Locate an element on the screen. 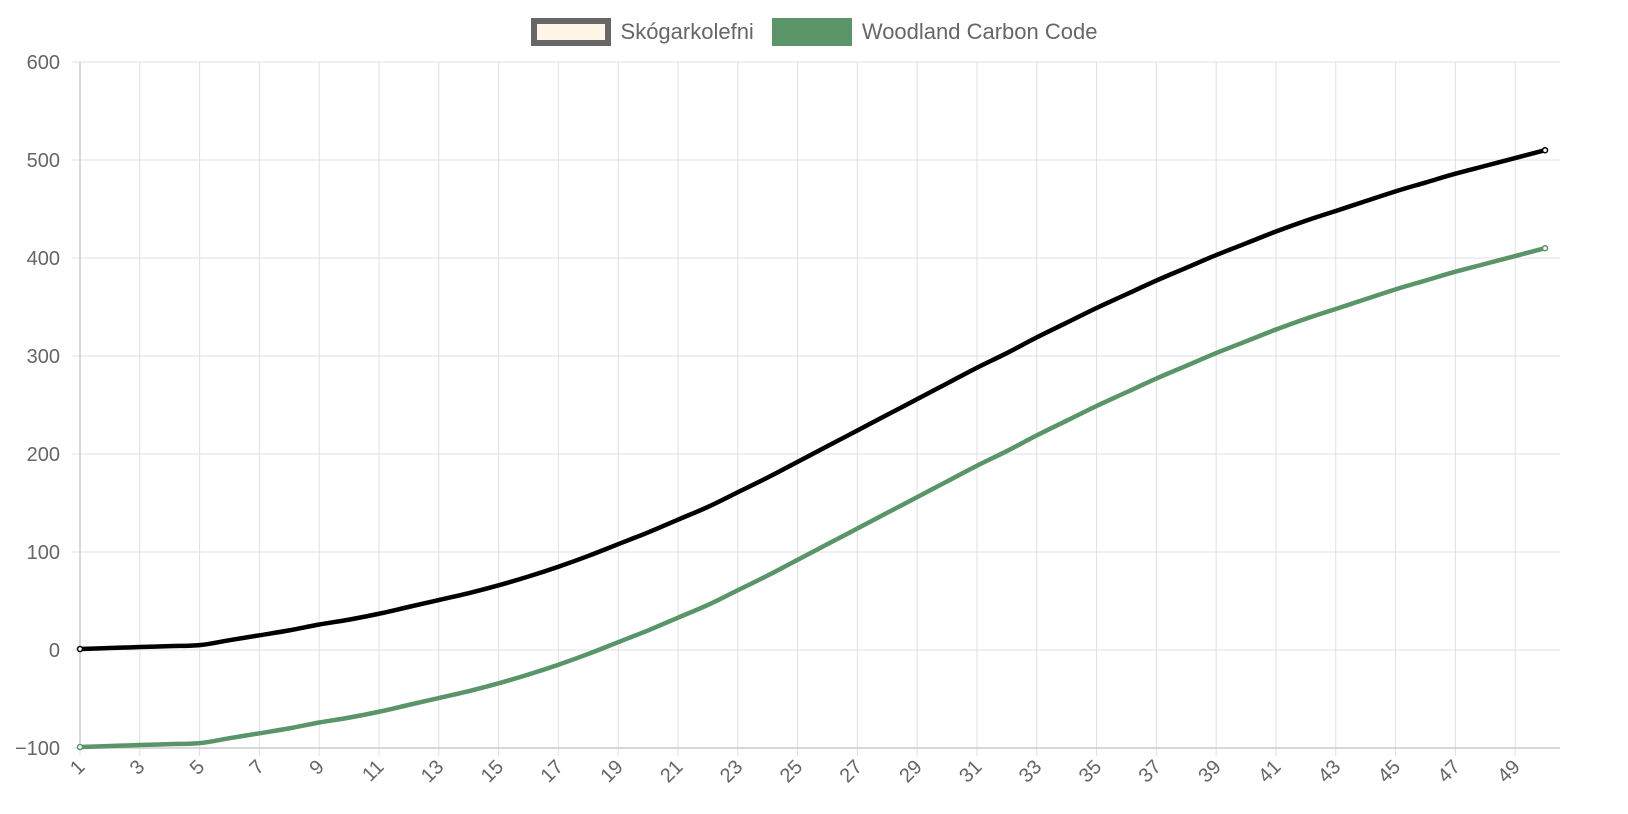 This screenshot has width=1628, height=814. x-tick-label: 47 is located at coordinates (1449, 771).